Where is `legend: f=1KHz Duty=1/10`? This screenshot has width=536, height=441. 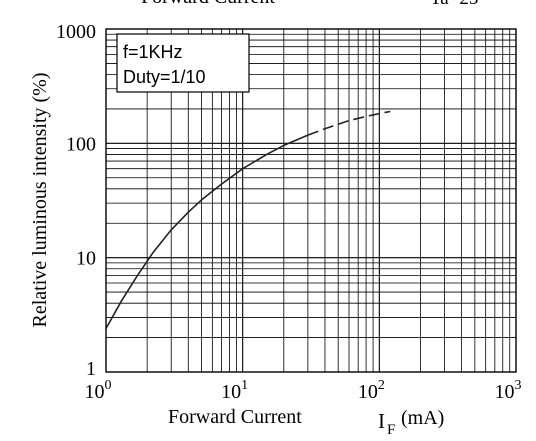 legend: f=1KHz Duty=1/10 is located at coordinates (183, 63).